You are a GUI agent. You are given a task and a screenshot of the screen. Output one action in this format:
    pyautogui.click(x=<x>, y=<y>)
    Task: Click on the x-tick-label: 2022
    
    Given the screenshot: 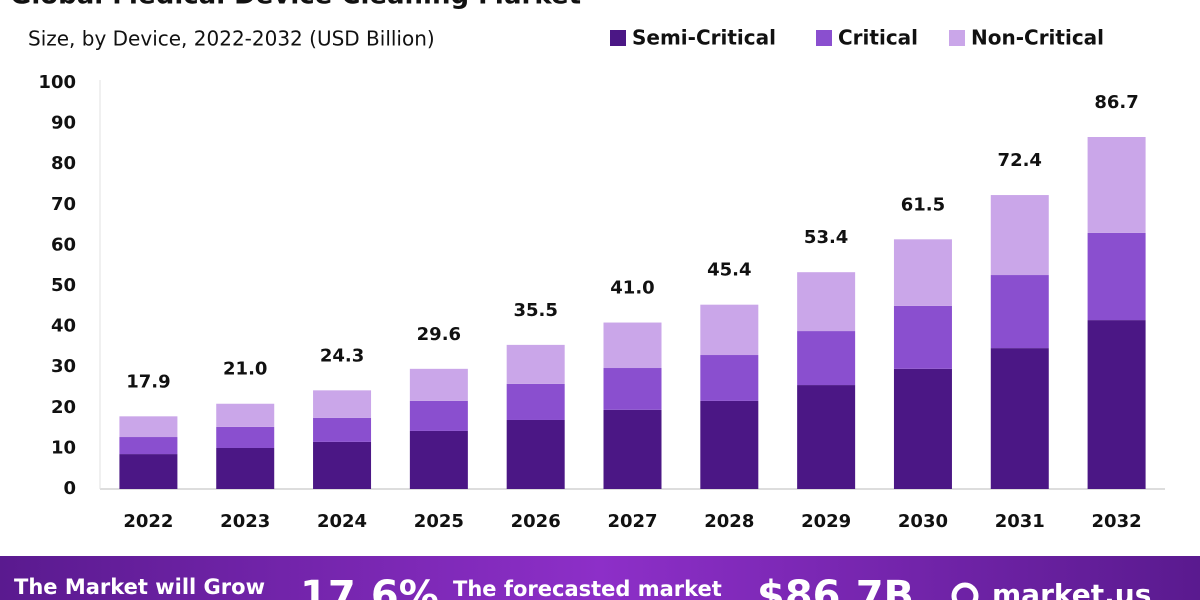 What is the action you would take?
    pyautogui.click(x=148, y=521)
    